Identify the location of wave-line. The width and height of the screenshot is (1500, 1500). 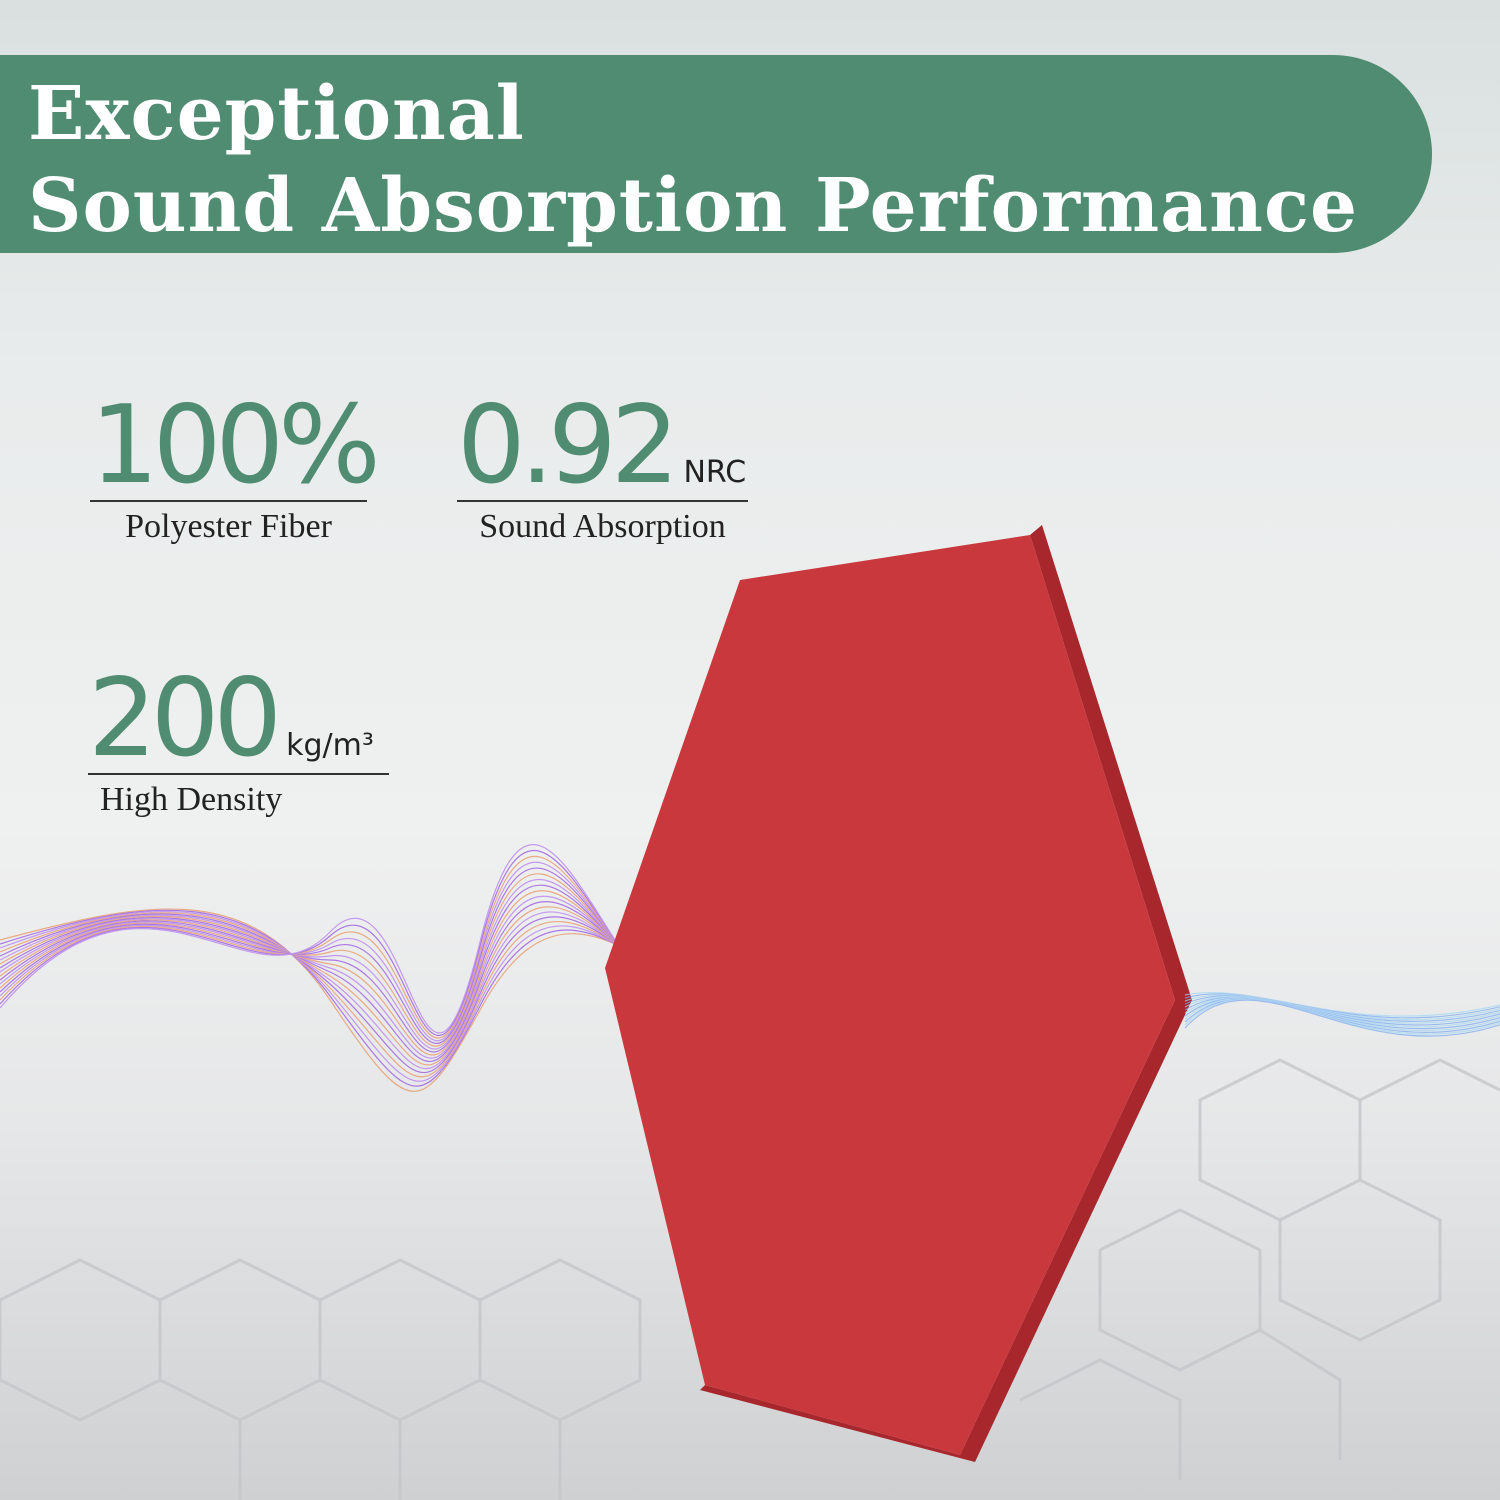
(1342, 1018).